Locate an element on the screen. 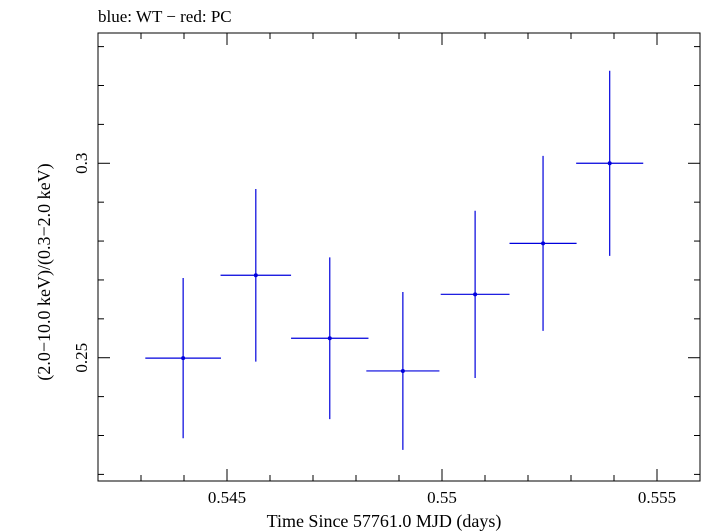 The image size is (705, 532). x-tick-label: 0.545 is located at coordinates (227, 497).